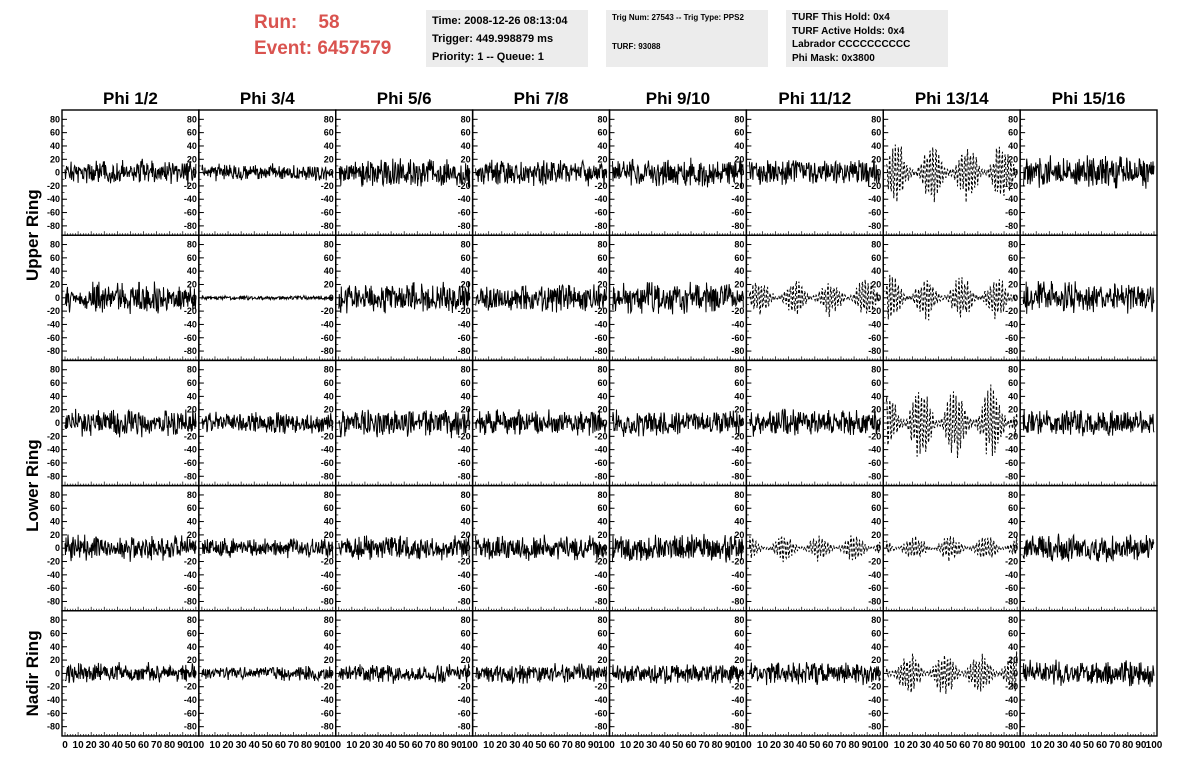  I want to click on x-tick-label: 0, so click(65, 745).